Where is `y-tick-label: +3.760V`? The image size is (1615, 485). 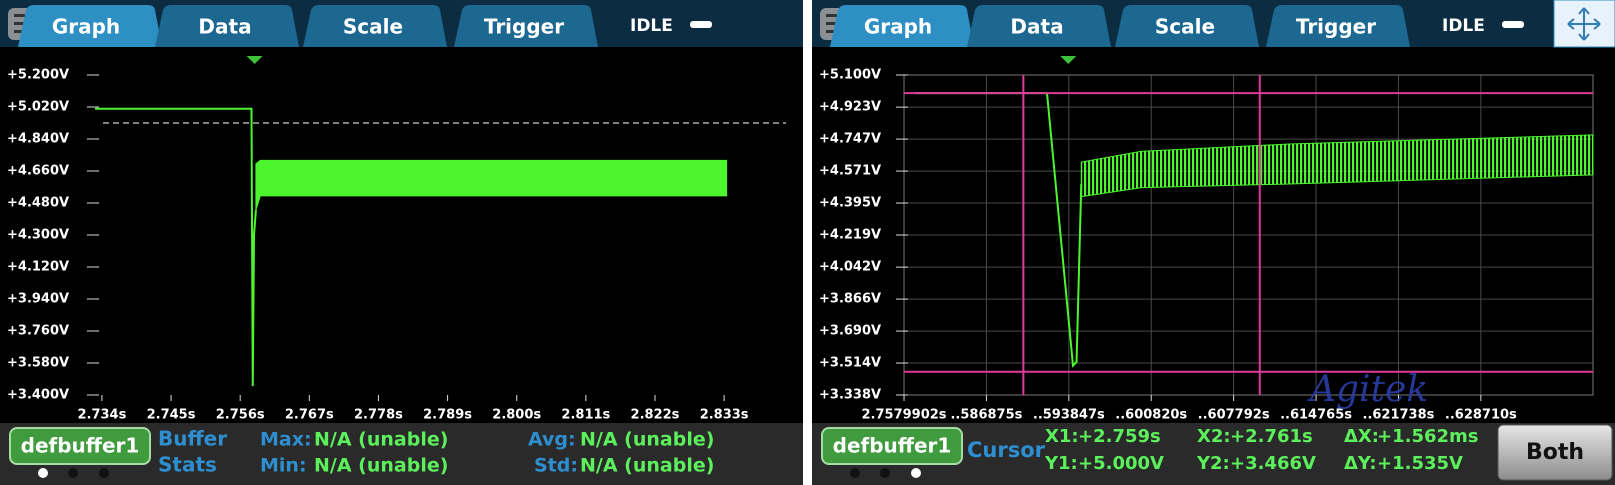 y-tick-label: +3.760V is located at coordinates (38, 331).